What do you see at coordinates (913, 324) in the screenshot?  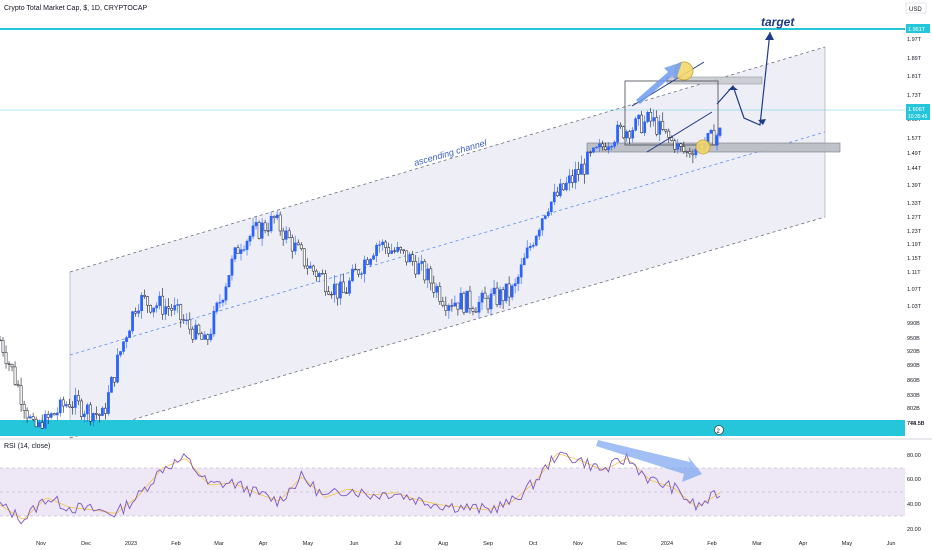 I see `price-tick-label: 990B` at bounding box center [913, 324].